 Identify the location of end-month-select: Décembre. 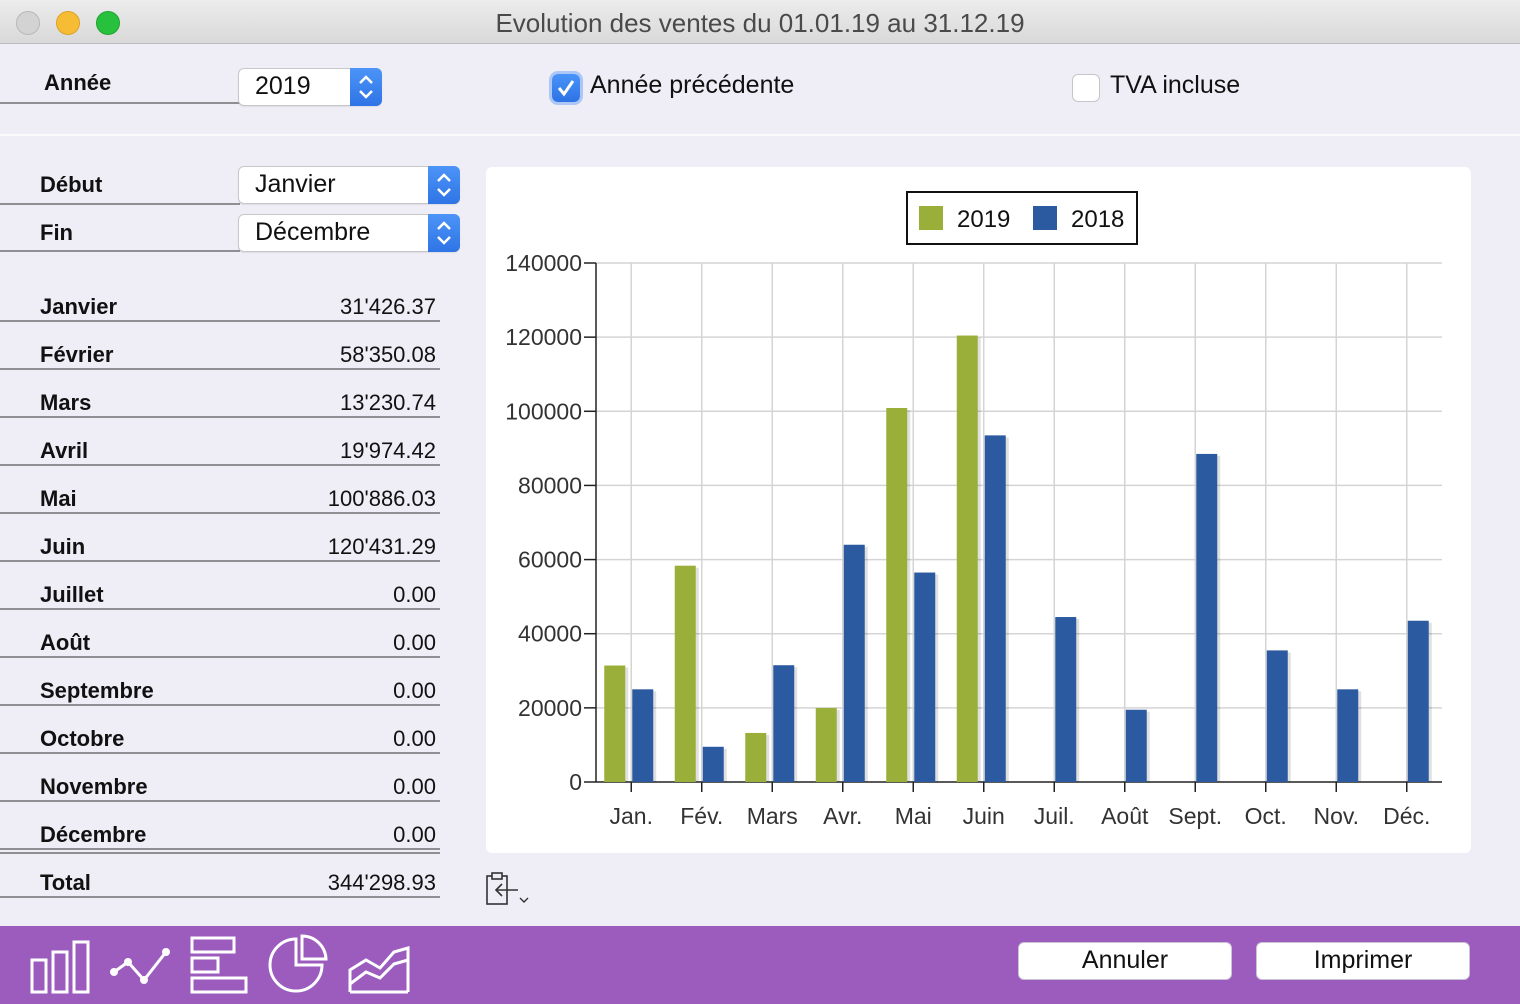
(349, 233).